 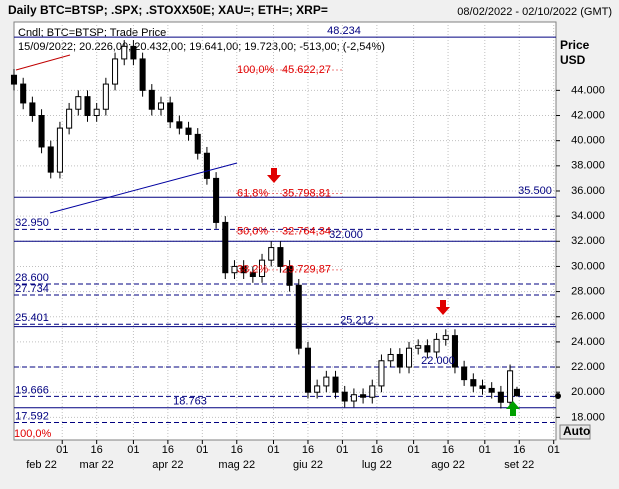 I want to click on y-axis-unit: USD, so click(x=573, y=60).